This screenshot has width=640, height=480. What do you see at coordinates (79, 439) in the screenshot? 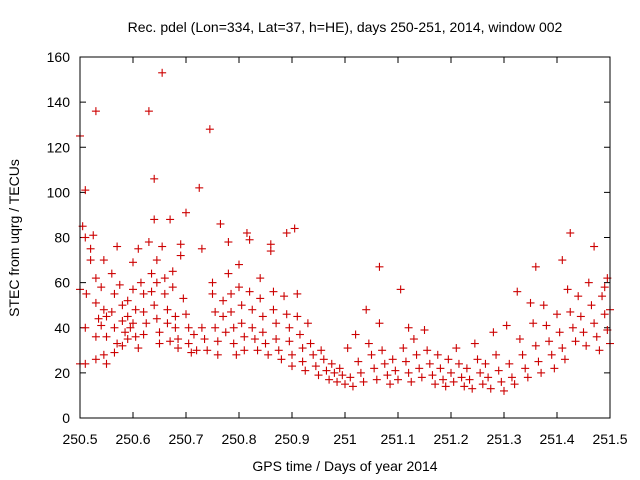
I see `x-tick-label: 250.5` at bounding box center [79, 439].